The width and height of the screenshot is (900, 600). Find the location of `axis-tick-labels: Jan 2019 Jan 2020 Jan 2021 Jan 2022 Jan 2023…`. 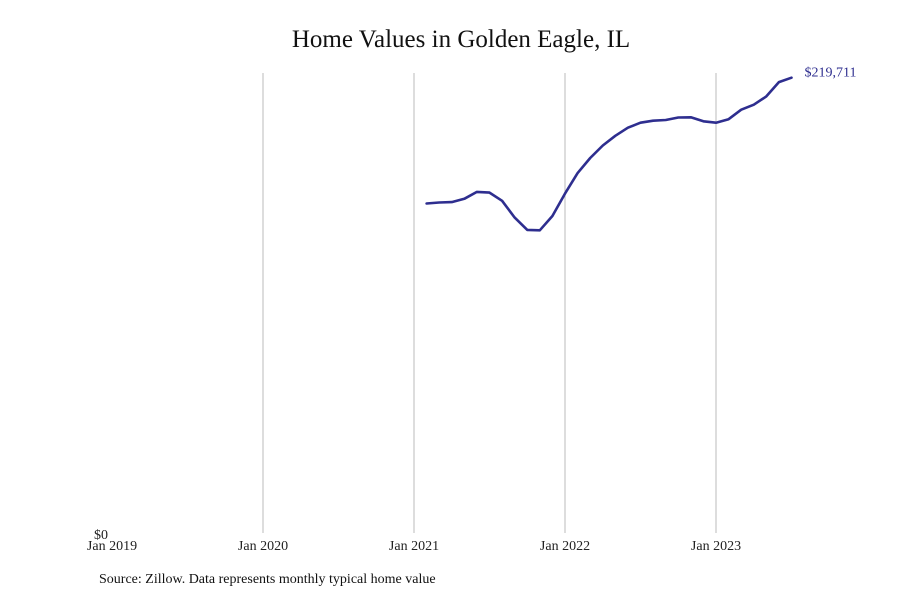

axis-tick-labels: Jan 2019 Jan 2020 Jan 2021 Jan 2022 Jan 2023… is located at coordinates (414, 541).